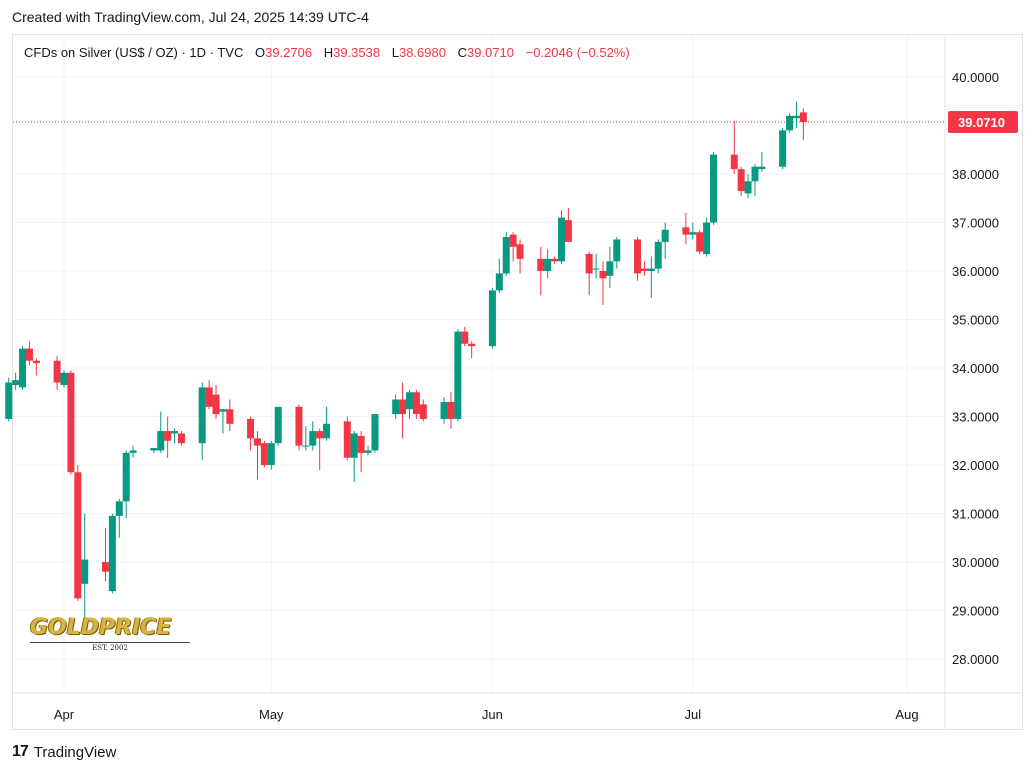  I want to click on y-tick-label: 32.0000, so click(975, 465).